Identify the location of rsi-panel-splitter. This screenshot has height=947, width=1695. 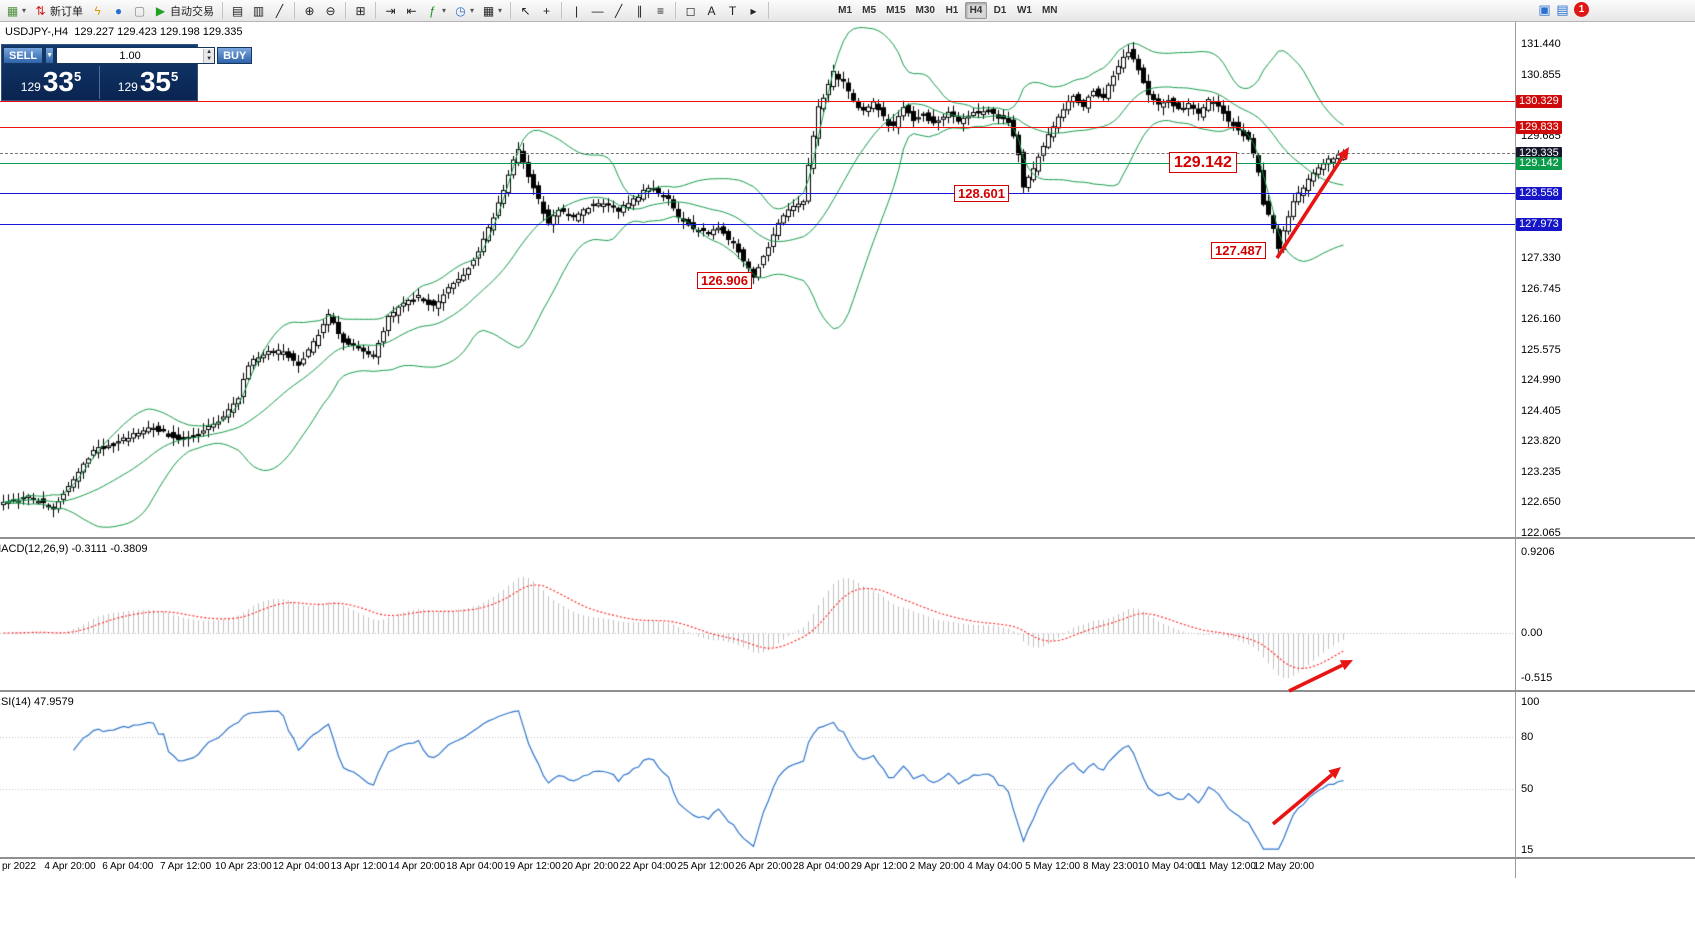
(847, 691).